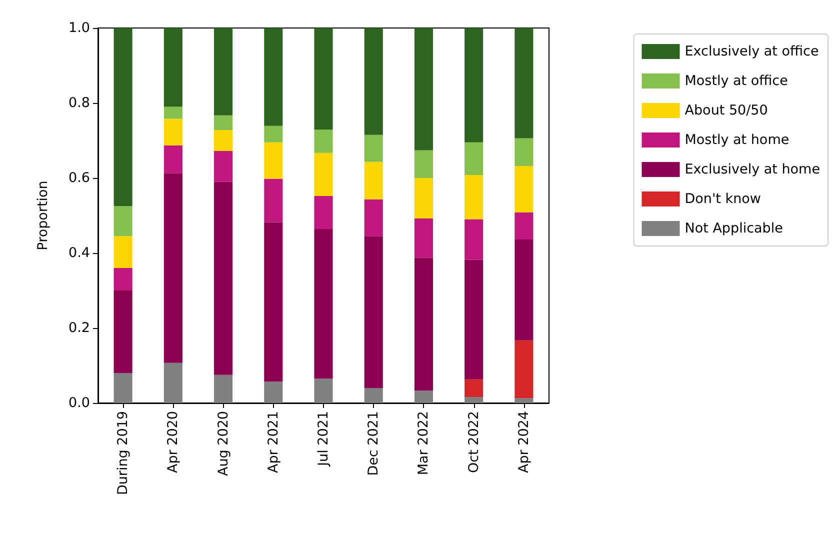 The width and height of the screenshot is (840, 551). Describe the element at coordinates (79, 28) in the screenshot. I see `y-tick-label: 1.0` at that location.